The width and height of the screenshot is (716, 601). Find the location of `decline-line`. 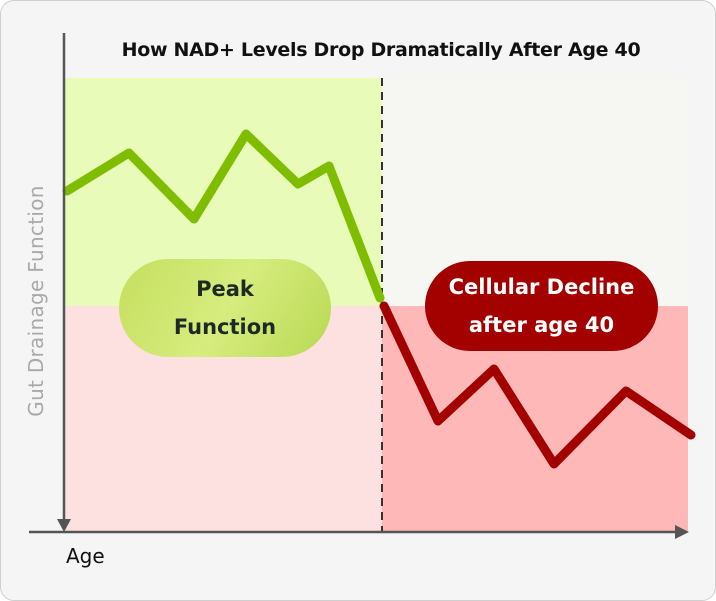

decline-line is located at coordinates (537, 385).